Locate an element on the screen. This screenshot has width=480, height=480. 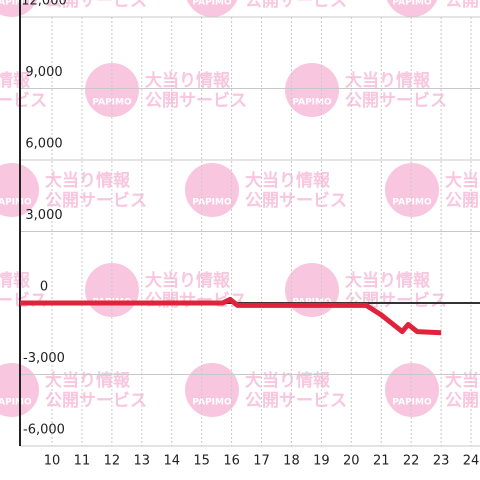
x-tick-label: 12 is located at coordinates (112, 461).